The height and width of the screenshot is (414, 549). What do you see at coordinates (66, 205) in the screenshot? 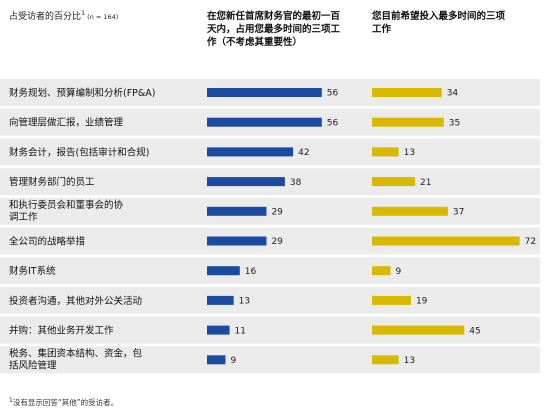
I see `category-label: 和执行委员会和董事会的协` at bounding box center [66, 205].